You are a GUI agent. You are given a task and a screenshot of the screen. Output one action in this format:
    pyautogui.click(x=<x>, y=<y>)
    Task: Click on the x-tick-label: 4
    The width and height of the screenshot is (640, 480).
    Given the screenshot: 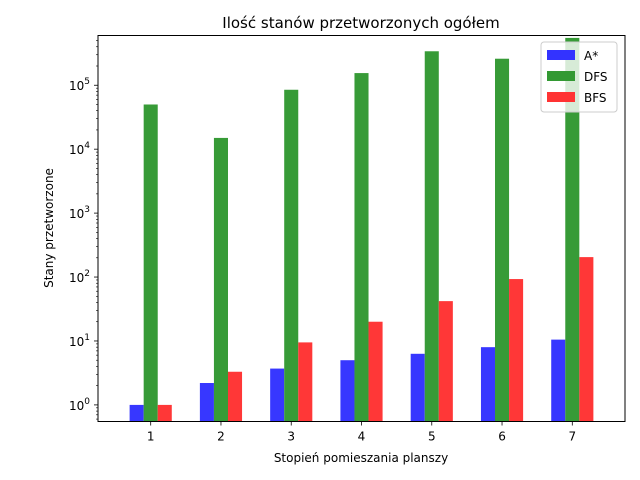 What is the action you would take?
    pyautogui.click(x=362, y=437)
    